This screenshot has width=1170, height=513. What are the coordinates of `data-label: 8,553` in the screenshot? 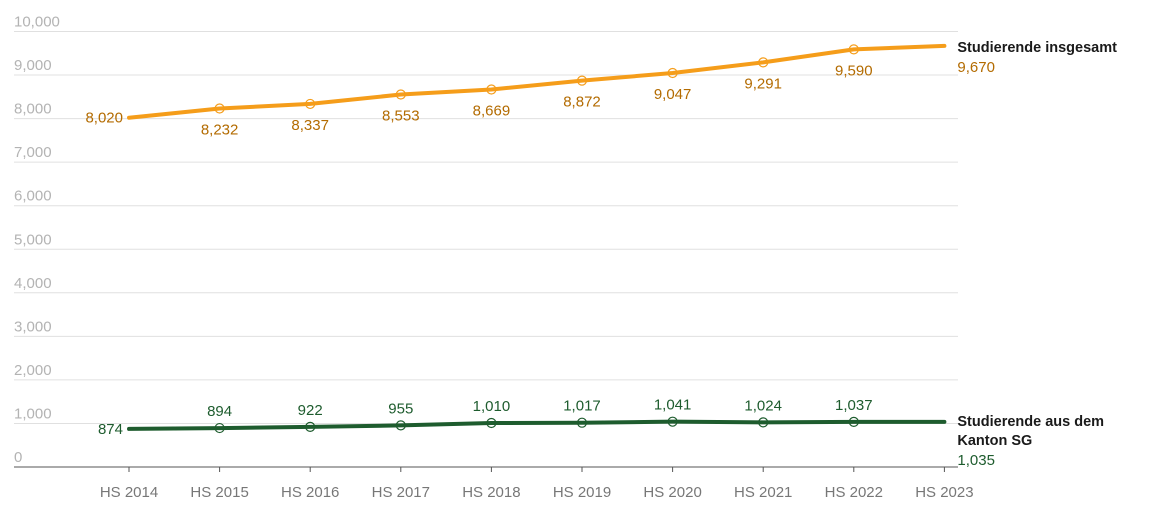 It's located at (401, 116).